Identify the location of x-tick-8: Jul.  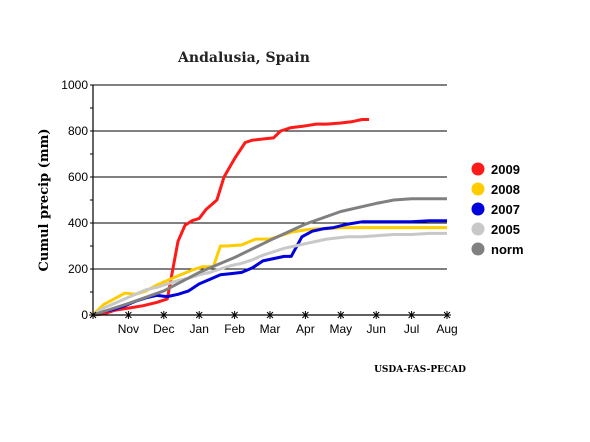
(411, 329).